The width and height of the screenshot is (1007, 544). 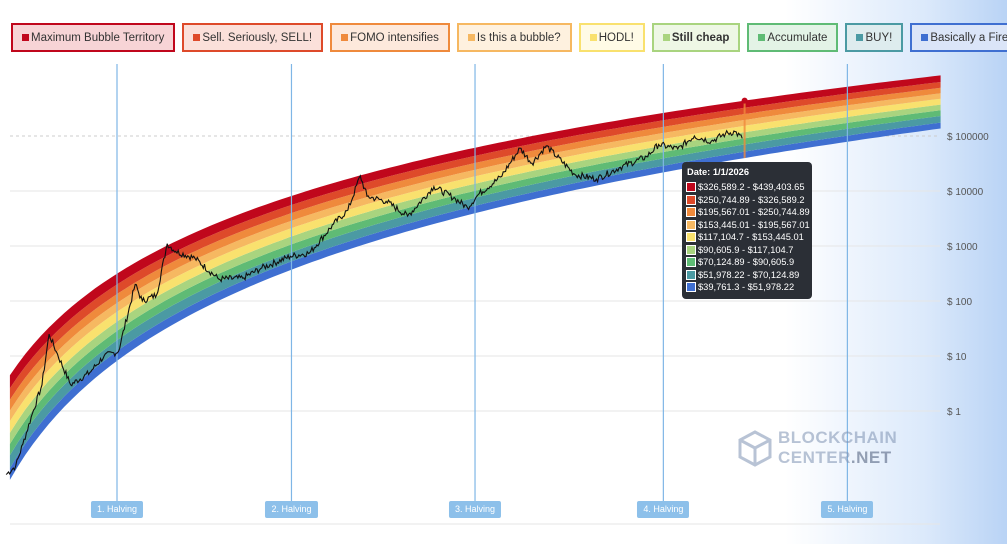 I want to click on tooltip-range: $326,589.2 - $439,403.65, so click(x=751, y=187).